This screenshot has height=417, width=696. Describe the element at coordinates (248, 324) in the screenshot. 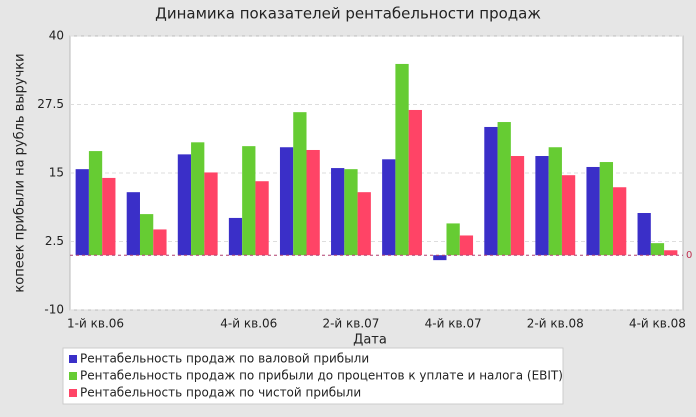

I see `x-tick-label: 4-й кв.06` at that location.